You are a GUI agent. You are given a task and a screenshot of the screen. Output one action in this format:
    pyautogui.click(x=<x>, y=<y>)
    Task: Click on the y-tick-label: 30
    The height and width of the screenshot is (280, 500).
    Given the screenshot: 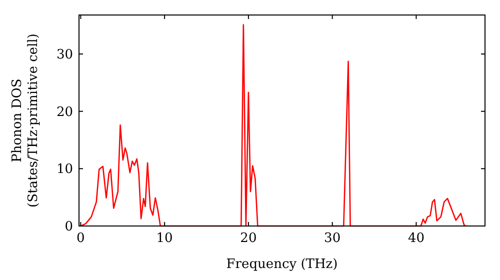 What is the action you would take?
    pyautogui.click(x=64, y=55)
    